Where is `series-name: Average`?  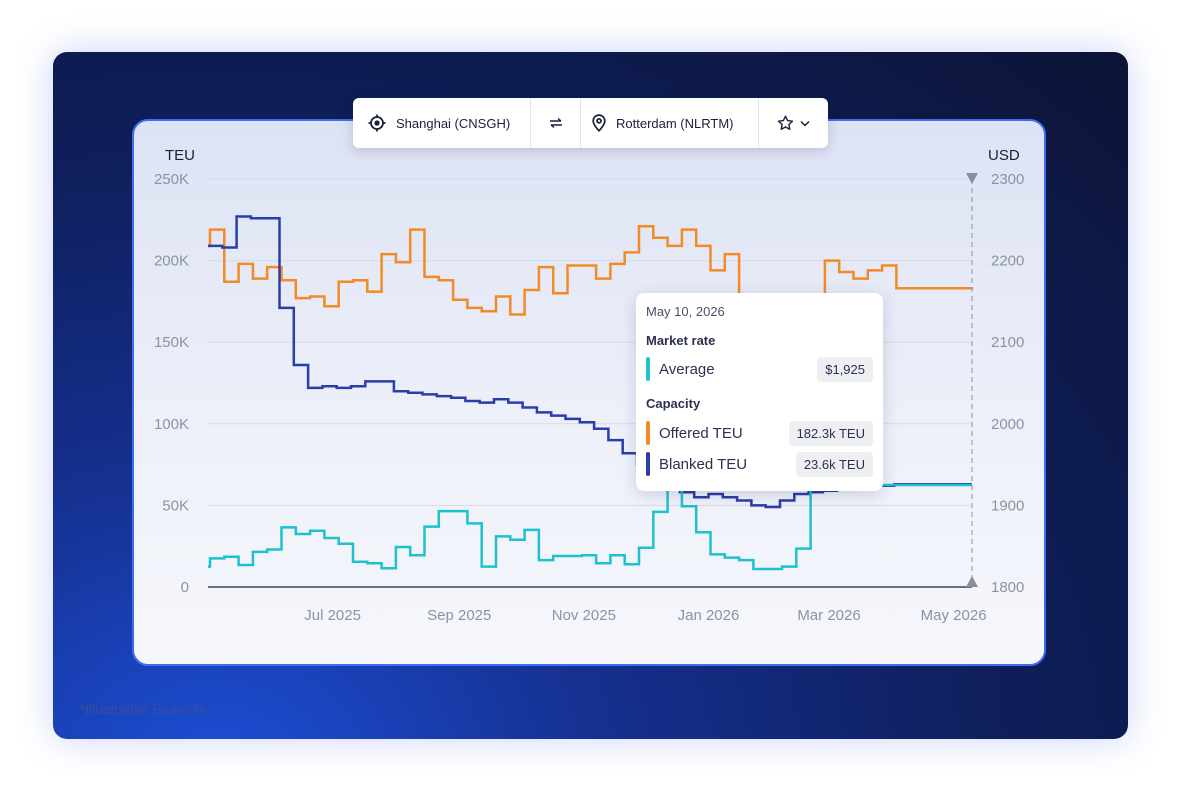 series-name: Average is located at coordinates (687, 369).